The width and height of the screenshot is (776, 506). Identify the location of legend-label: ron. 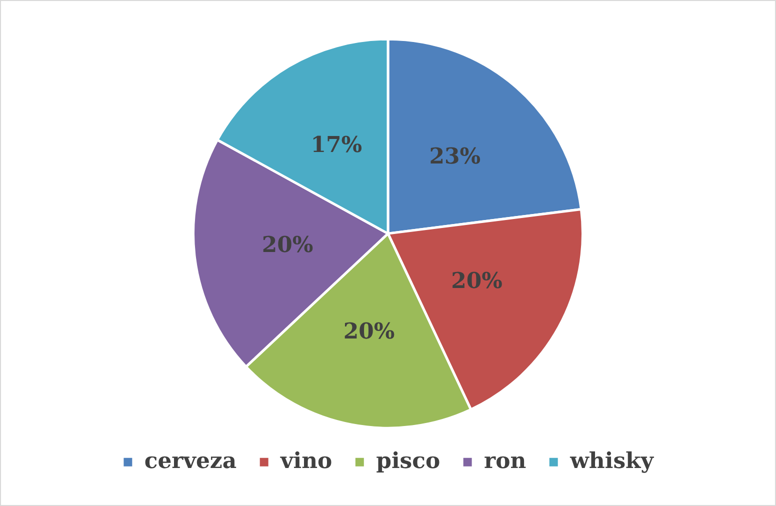
(505, 461).